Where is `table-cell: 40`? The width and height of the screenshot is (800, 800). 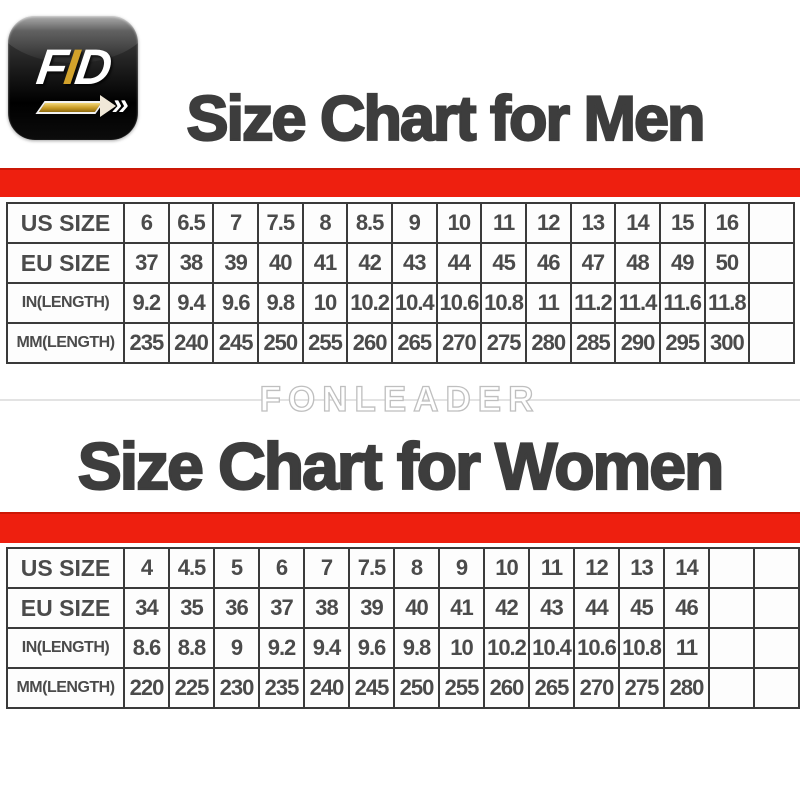 table-cell: 40 is located at coordinates (280, 263).